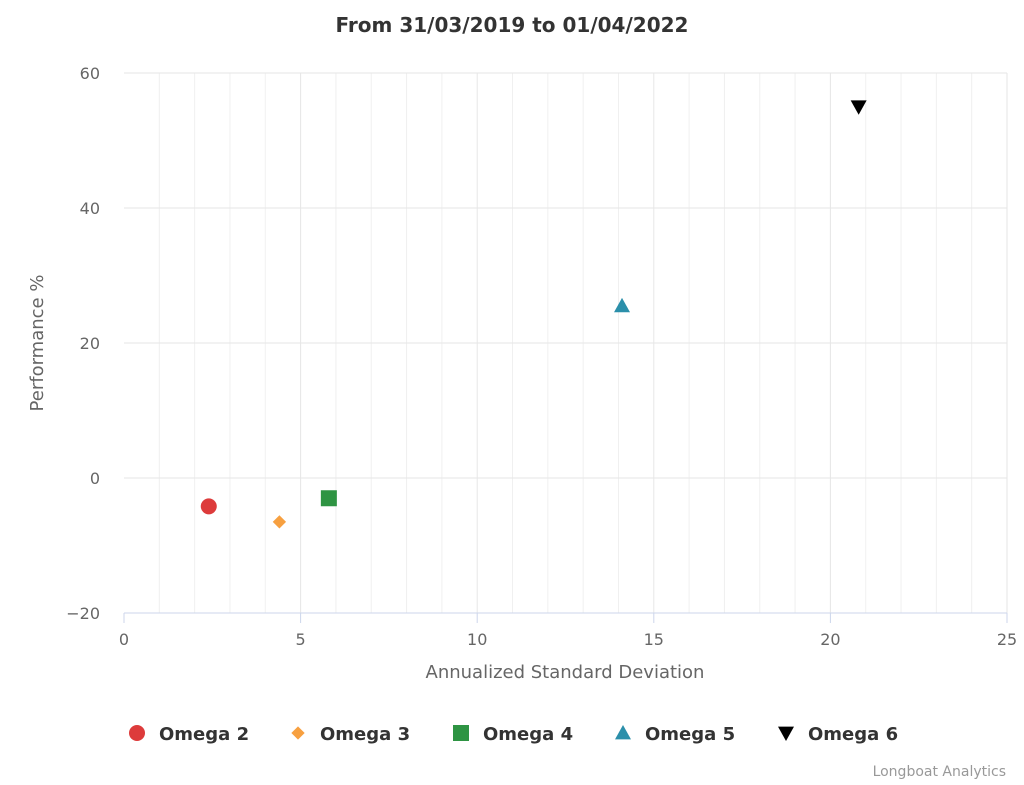  What do you see at coordinates (90, 208) in the screenshot?
I see `y-tick-label: 40` at bounding box center [90, 208].